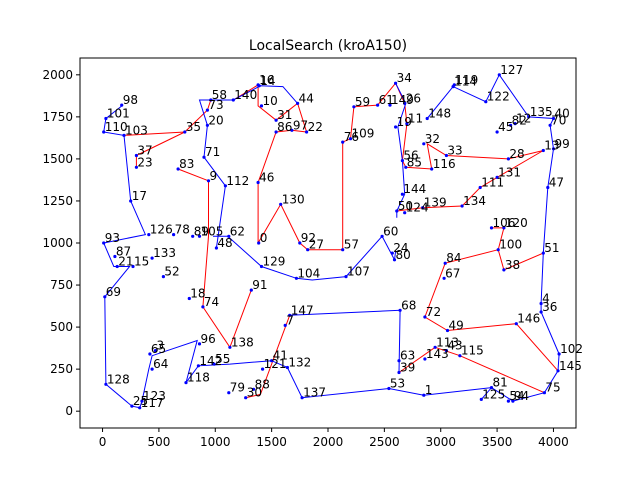  What do you see at coordinates (553, 442) in the screenshot?
I see `x-tick-label-4000: 4000` at bounding box center [553, 442].